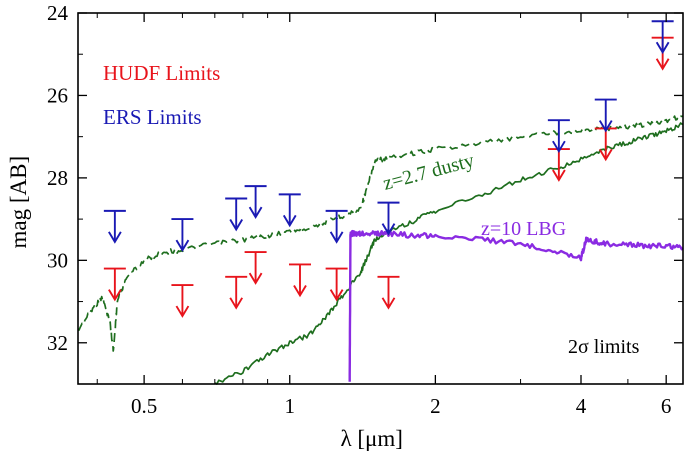  Describe the element at coordinates (289, 406) in the screenshot. I see `x-tick-label: 1` at that location.